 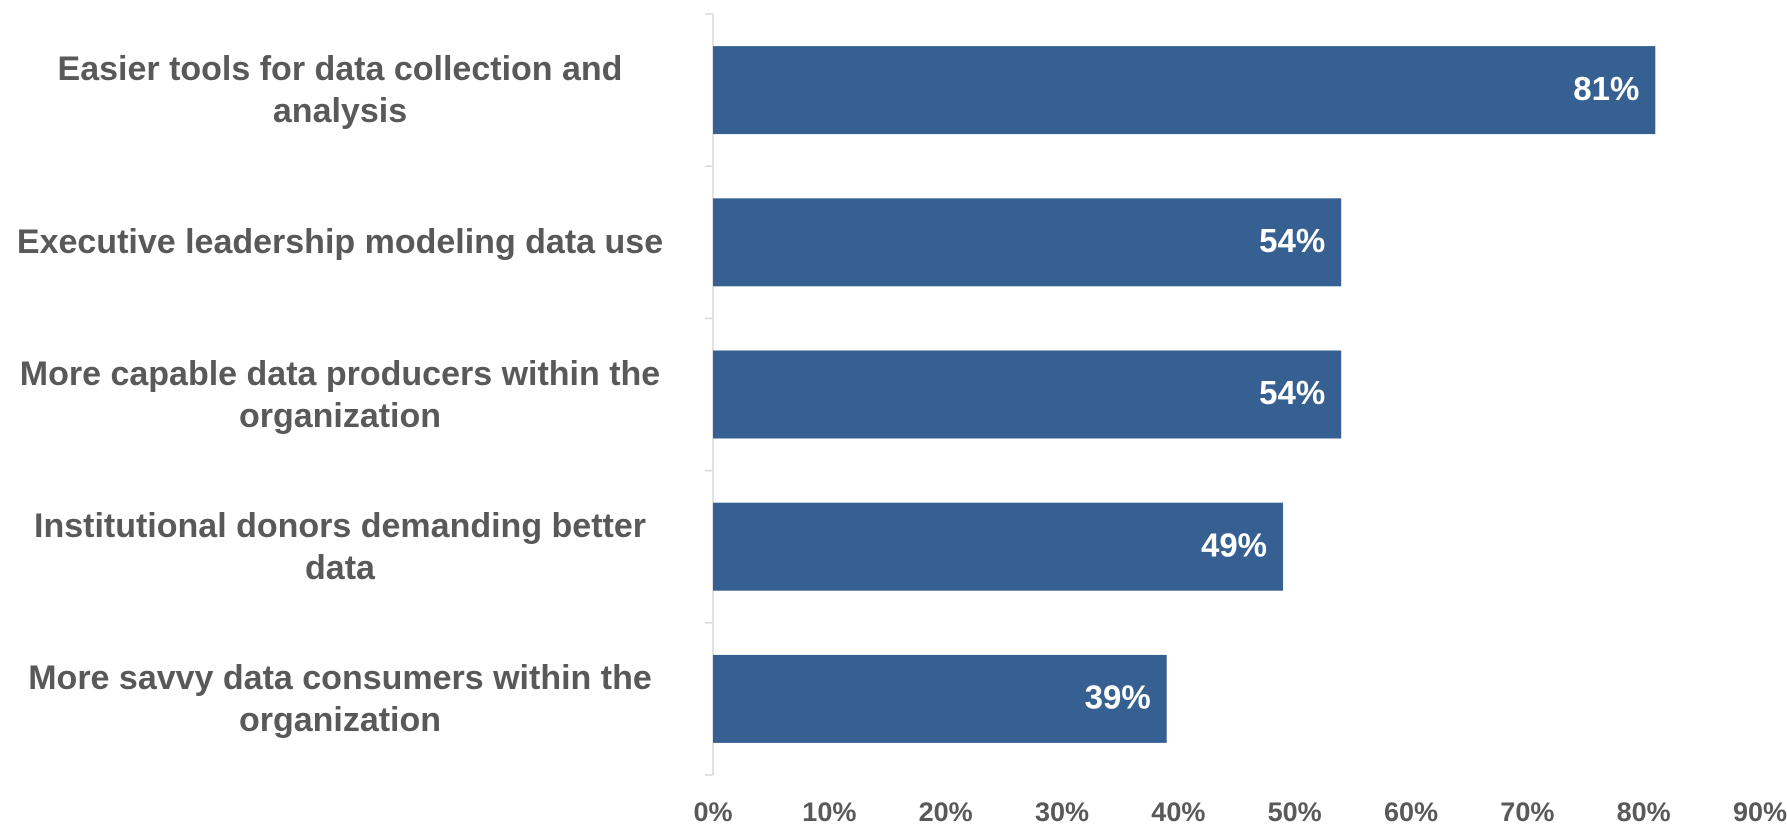 What do you see at coordinates (712, 812) in the screenshot?
I see `x-tick-label: 0%` at bounding box center [712, 812].